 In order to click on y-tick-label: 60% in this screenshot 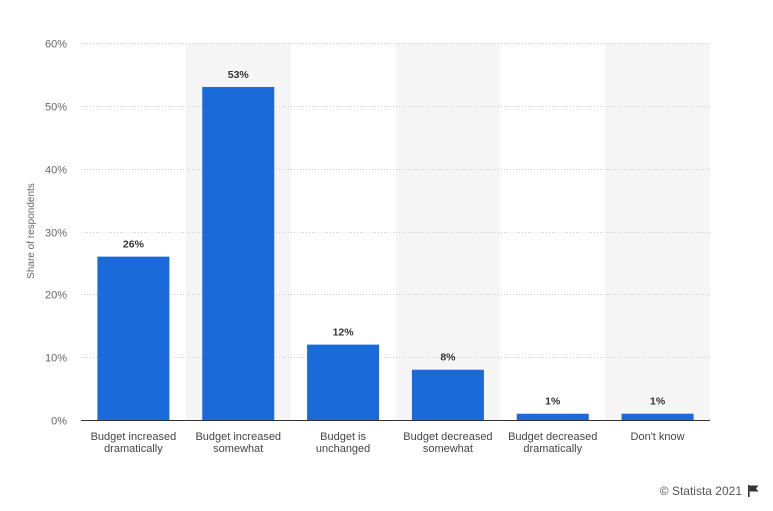, I will do `click(56, 45)`.